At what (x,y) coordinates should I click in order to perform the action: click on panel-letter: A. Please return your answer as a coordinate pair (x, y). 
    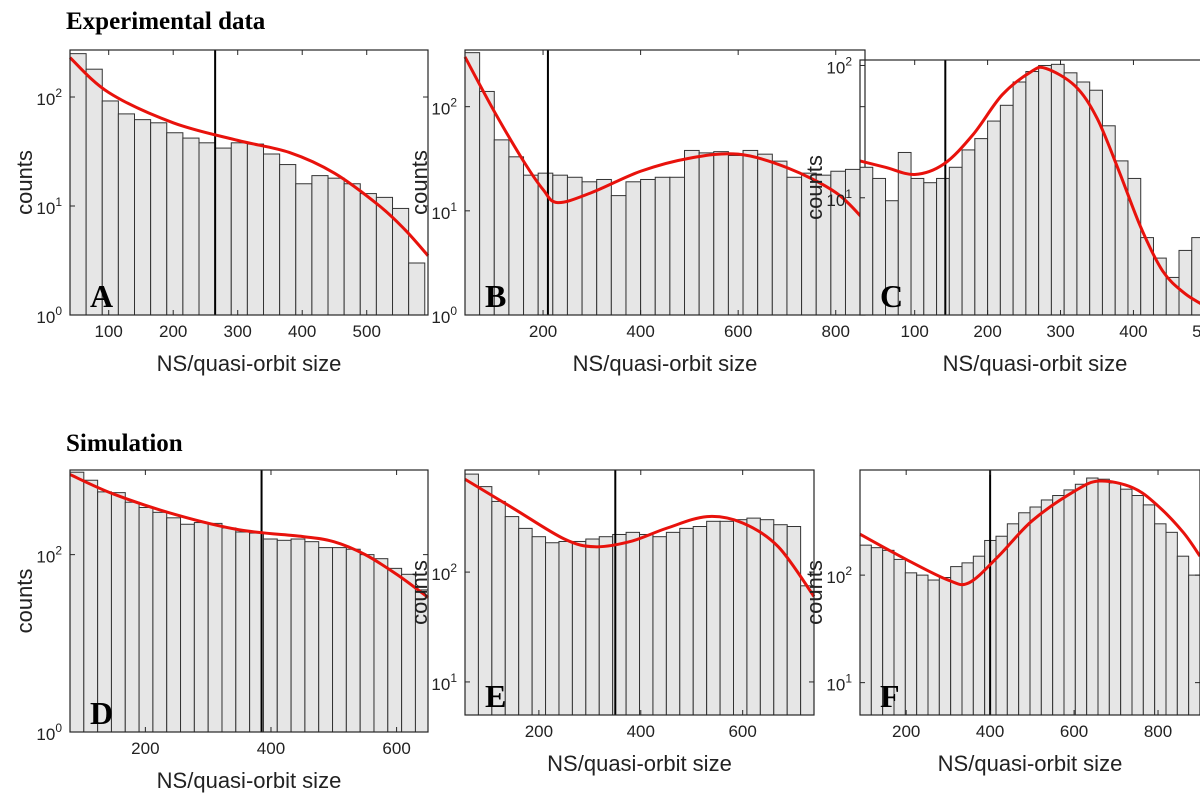
    Looking at the image, I should click on (101, 296).